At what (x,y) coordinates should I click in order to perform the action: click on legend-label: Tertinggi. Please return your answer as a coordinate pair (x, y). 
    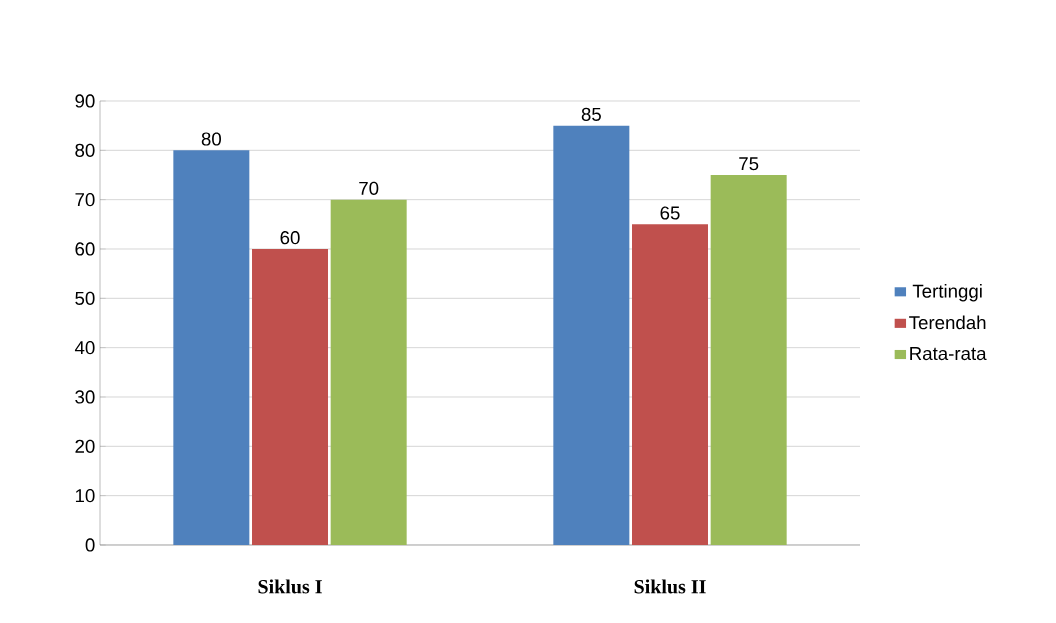
    Looking at the image, I should click on (947, 293).